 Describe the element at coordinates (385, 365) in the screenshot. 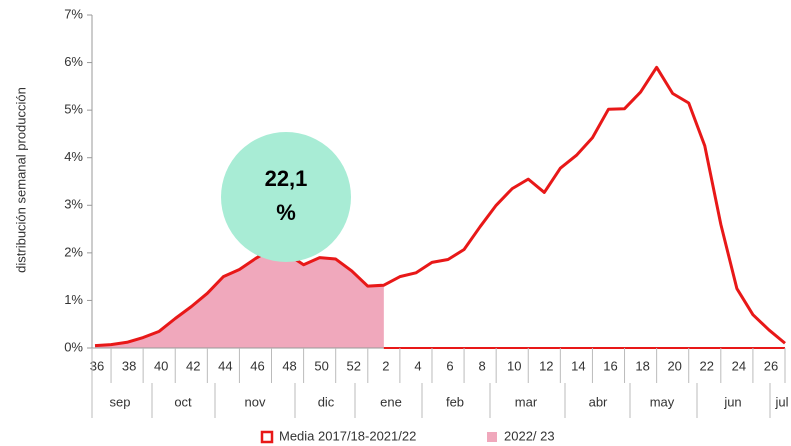

I see `x-tick-label: 2` at that location.